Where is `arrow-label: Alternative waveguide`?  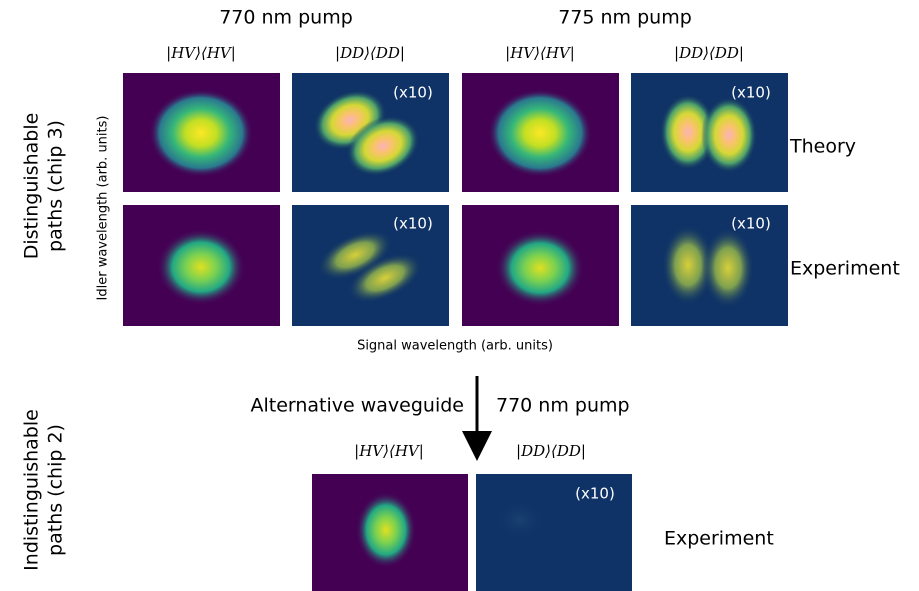
arrow-label: Alternative waveguide is located at coordinates (357, 406).